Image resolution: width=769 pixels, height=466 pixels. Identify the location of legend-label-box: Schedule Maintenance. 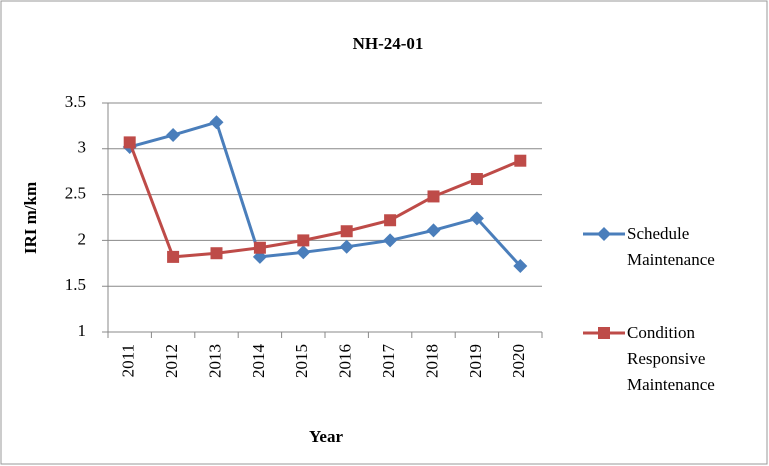
(671, 246).